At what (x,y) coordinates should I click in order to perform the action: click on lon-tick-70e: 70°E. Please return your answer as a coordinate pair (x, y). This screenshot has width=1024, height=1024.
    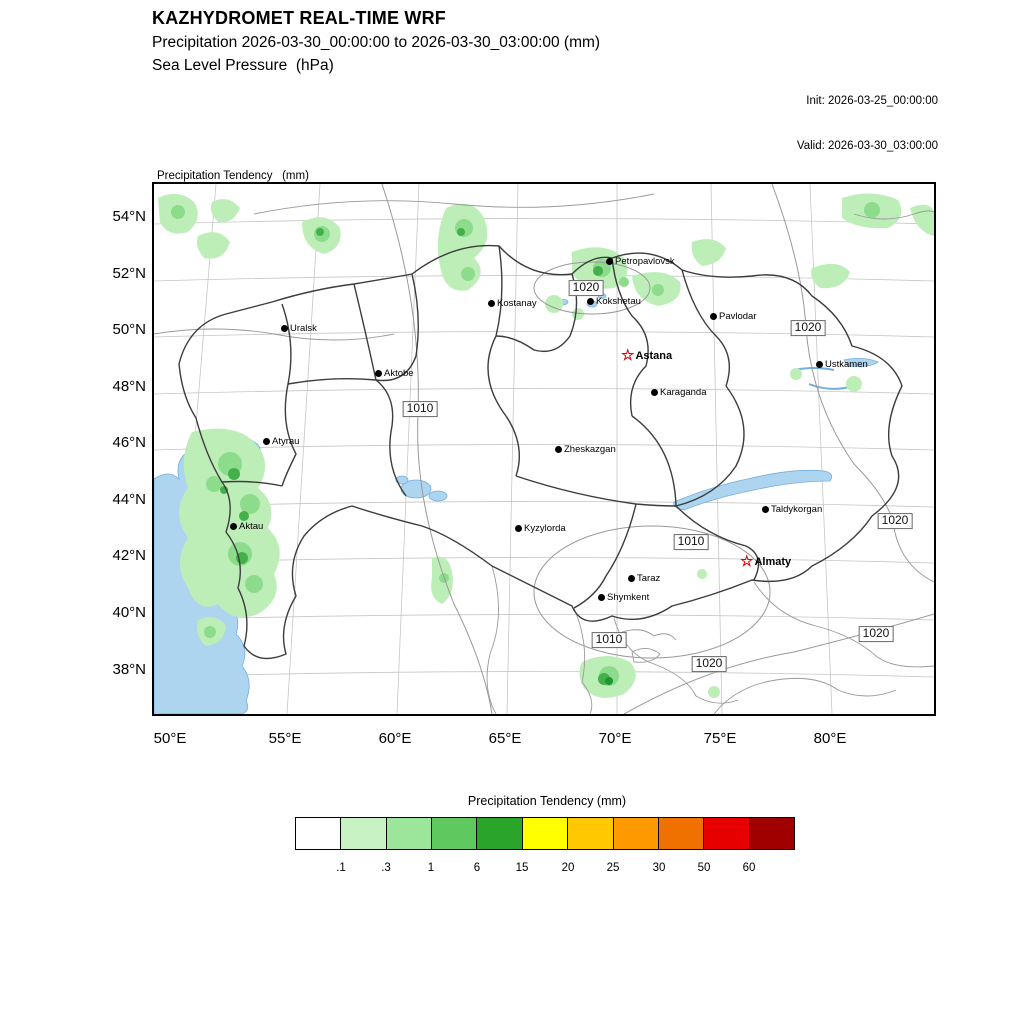
    Looking at the image, I should click on (615, 738).